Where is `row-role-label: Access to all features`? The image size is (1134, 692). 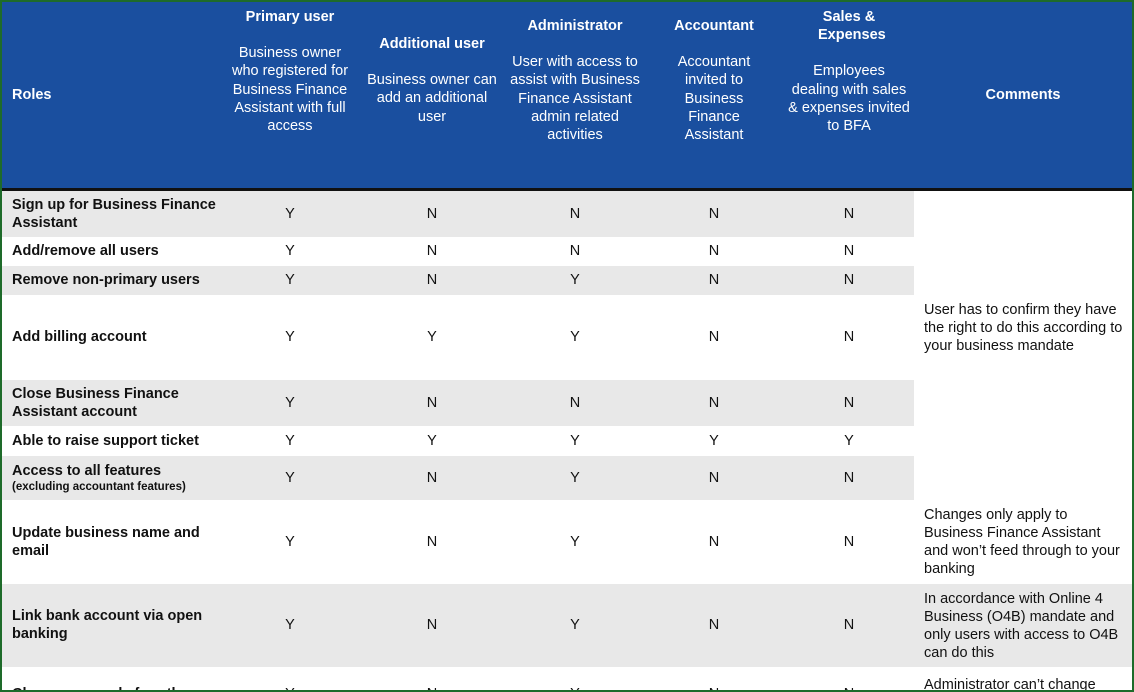 row-role-label: Access to all features is located at coordinates (87, 470).